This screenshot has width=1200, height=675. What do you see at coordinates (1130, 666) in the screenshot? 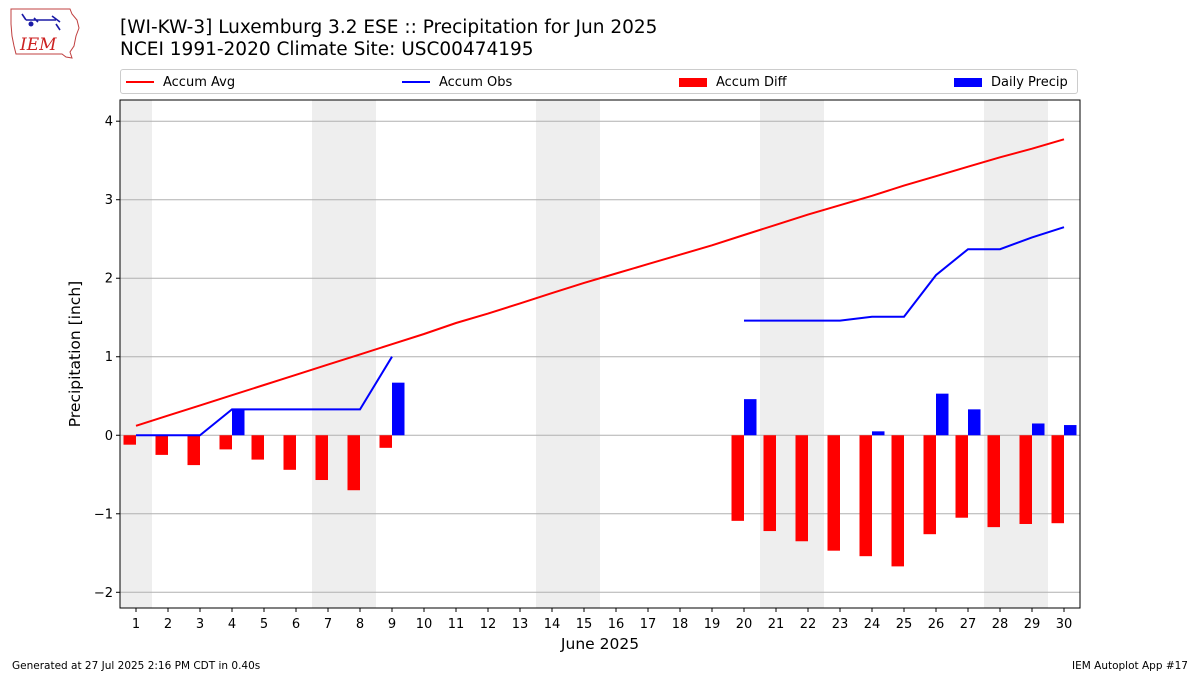
I see `app-credit: IEM Autoplot App #17` at bounding box center [1130, 666].